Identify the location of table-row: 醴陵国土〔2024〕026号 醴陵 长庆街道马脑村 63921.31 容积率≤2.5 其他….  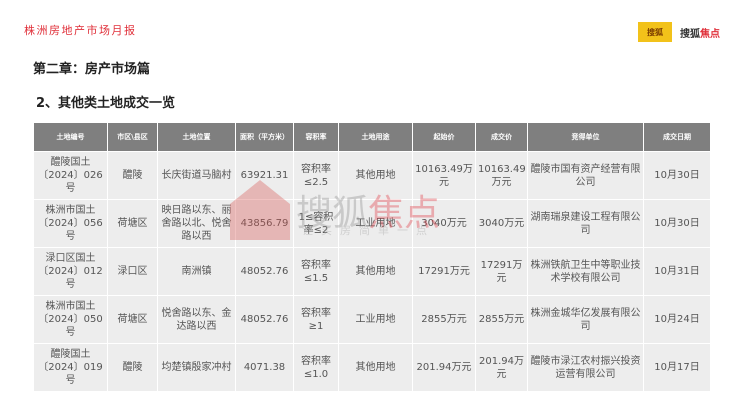
(372, 175).